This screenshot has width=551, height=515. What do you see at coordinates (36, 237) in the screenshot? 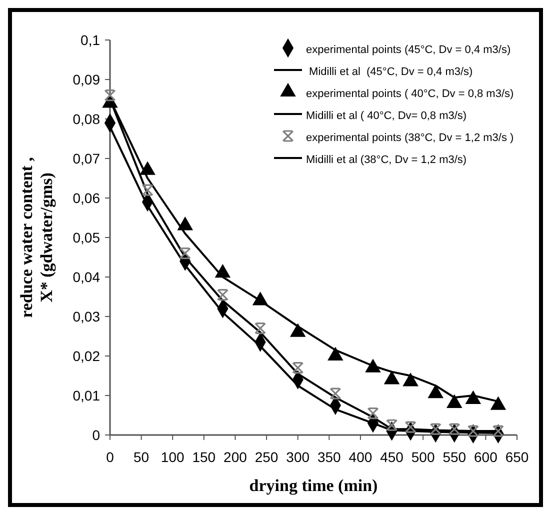
I see `y-axis-title: reduce water content , X* (gdwater/gms)` at bounding box center [36, 237].